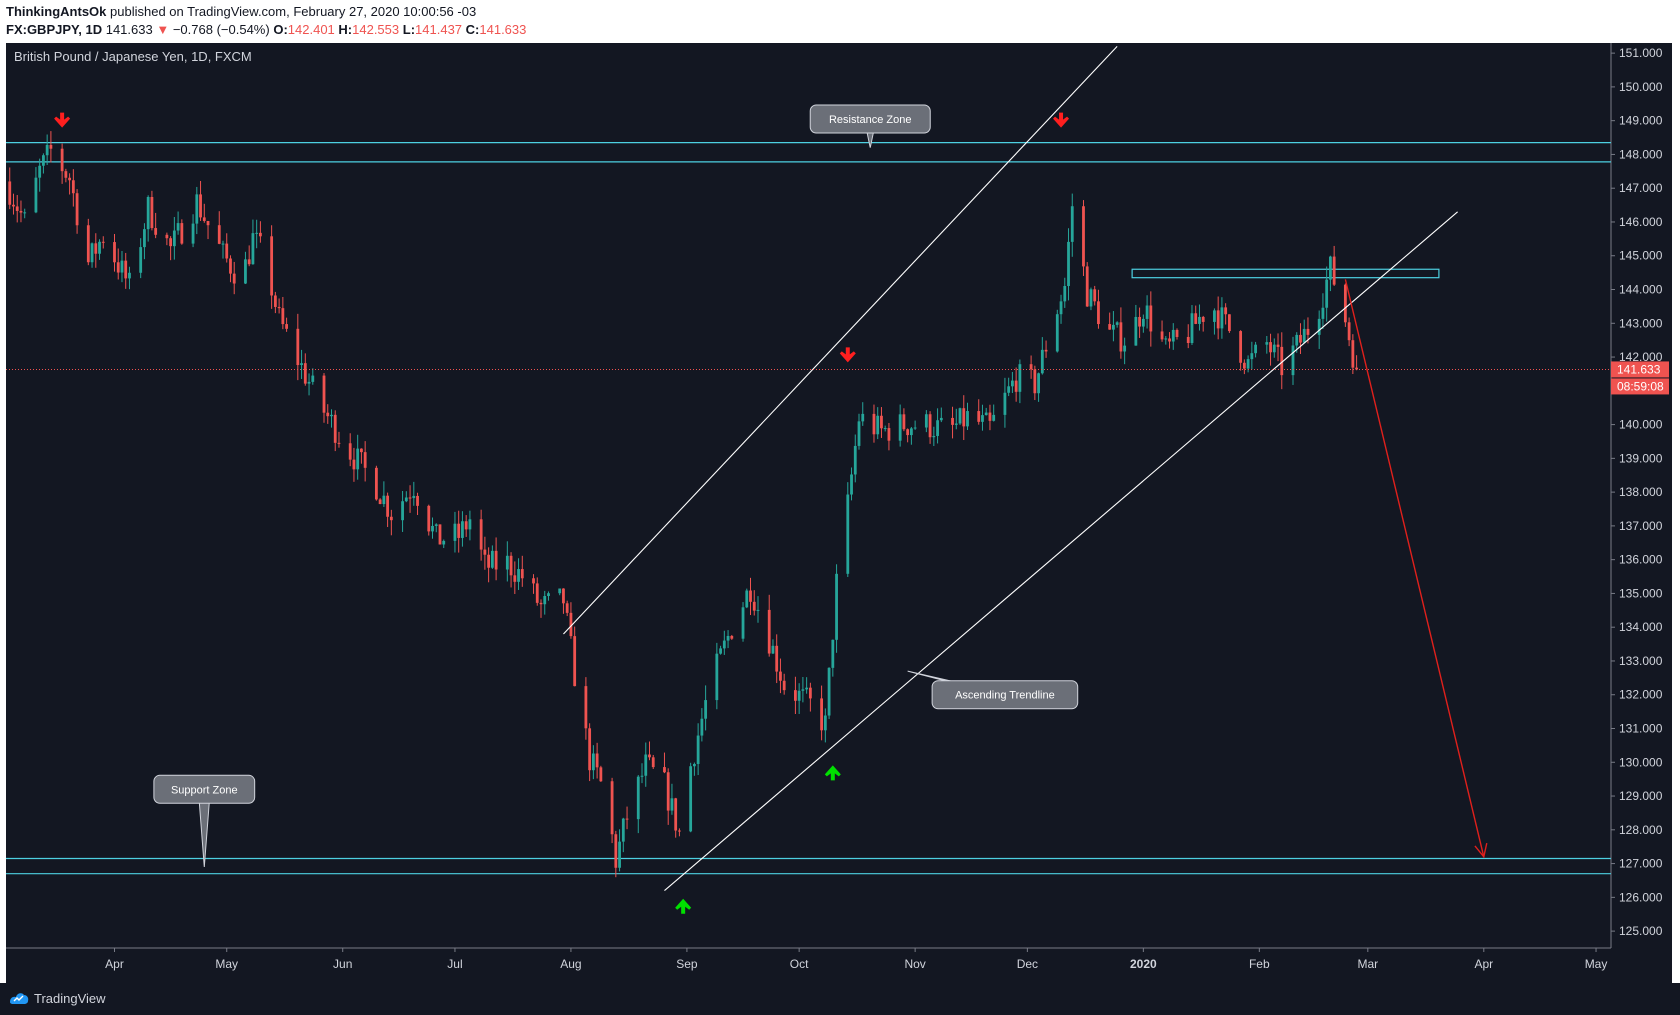  Describe the element at coordinates (1641, 661) in the screenshot. I see `price-tick-label: 133.000` at that location.